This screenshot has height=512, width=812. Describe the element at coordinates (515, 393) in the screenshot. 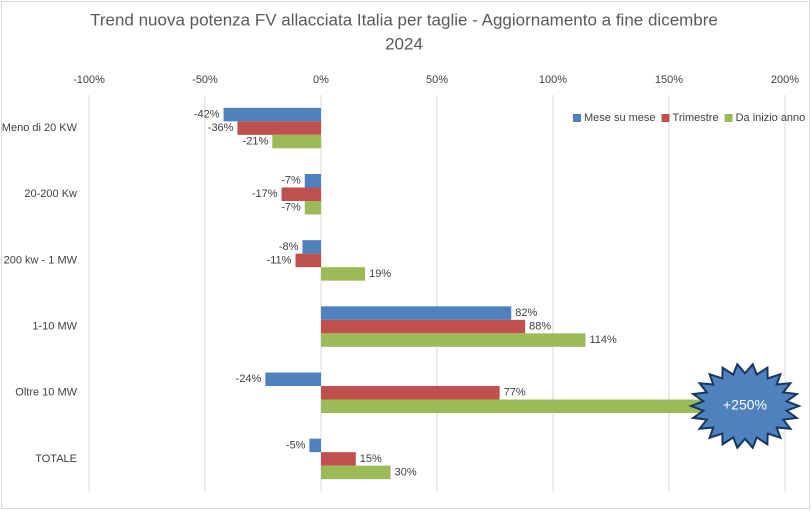

I see `value-label: 77%` at that location.